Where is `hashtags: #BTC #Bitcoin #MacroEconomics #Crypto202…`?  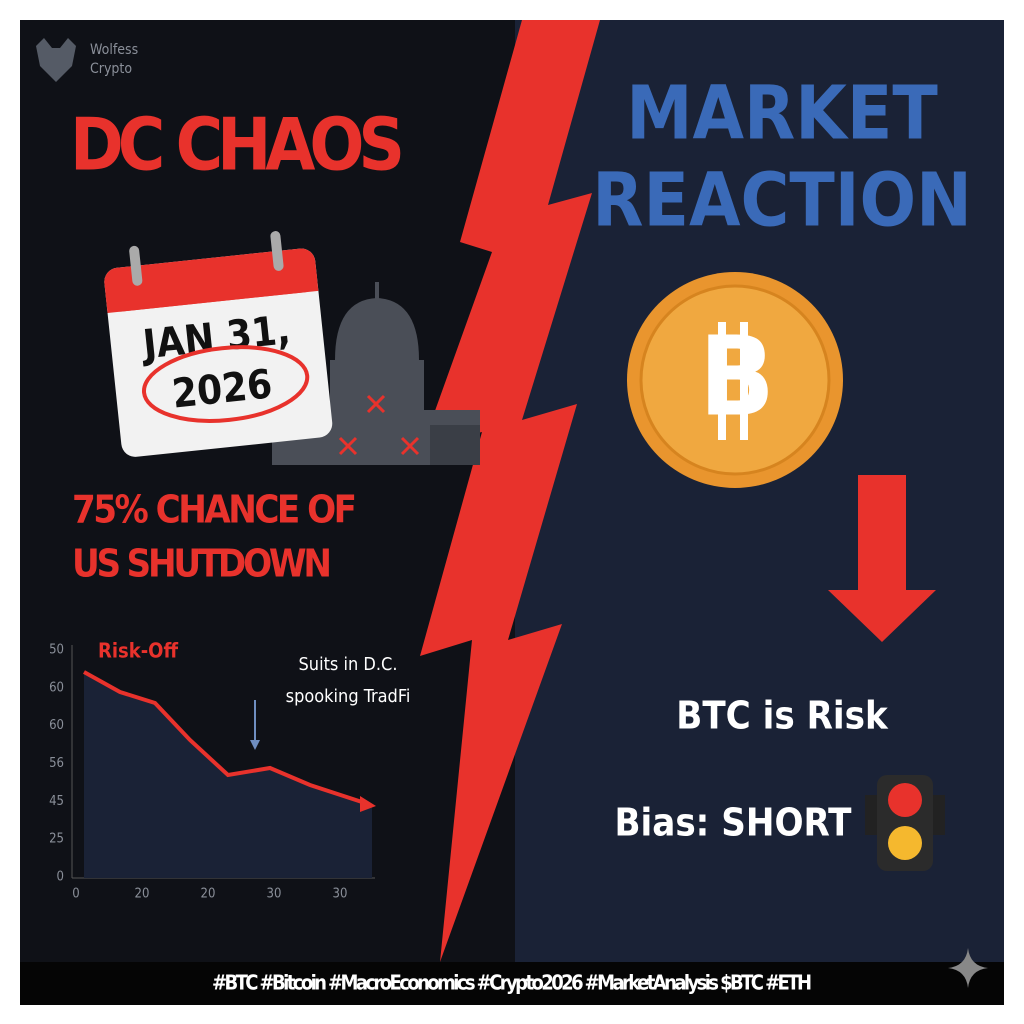 hashtags: #BTC #Bitcoin #MacroEconomics #Crypto202… is located at coordinates (512, 983).